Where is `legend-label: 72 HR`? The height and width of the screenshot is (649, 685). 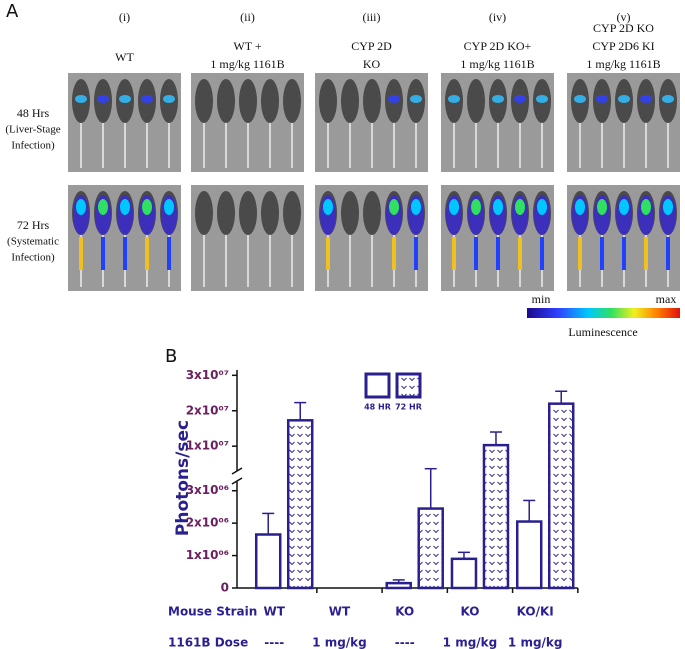
legend-label: 72 HR is located at coordinates (408, 407).